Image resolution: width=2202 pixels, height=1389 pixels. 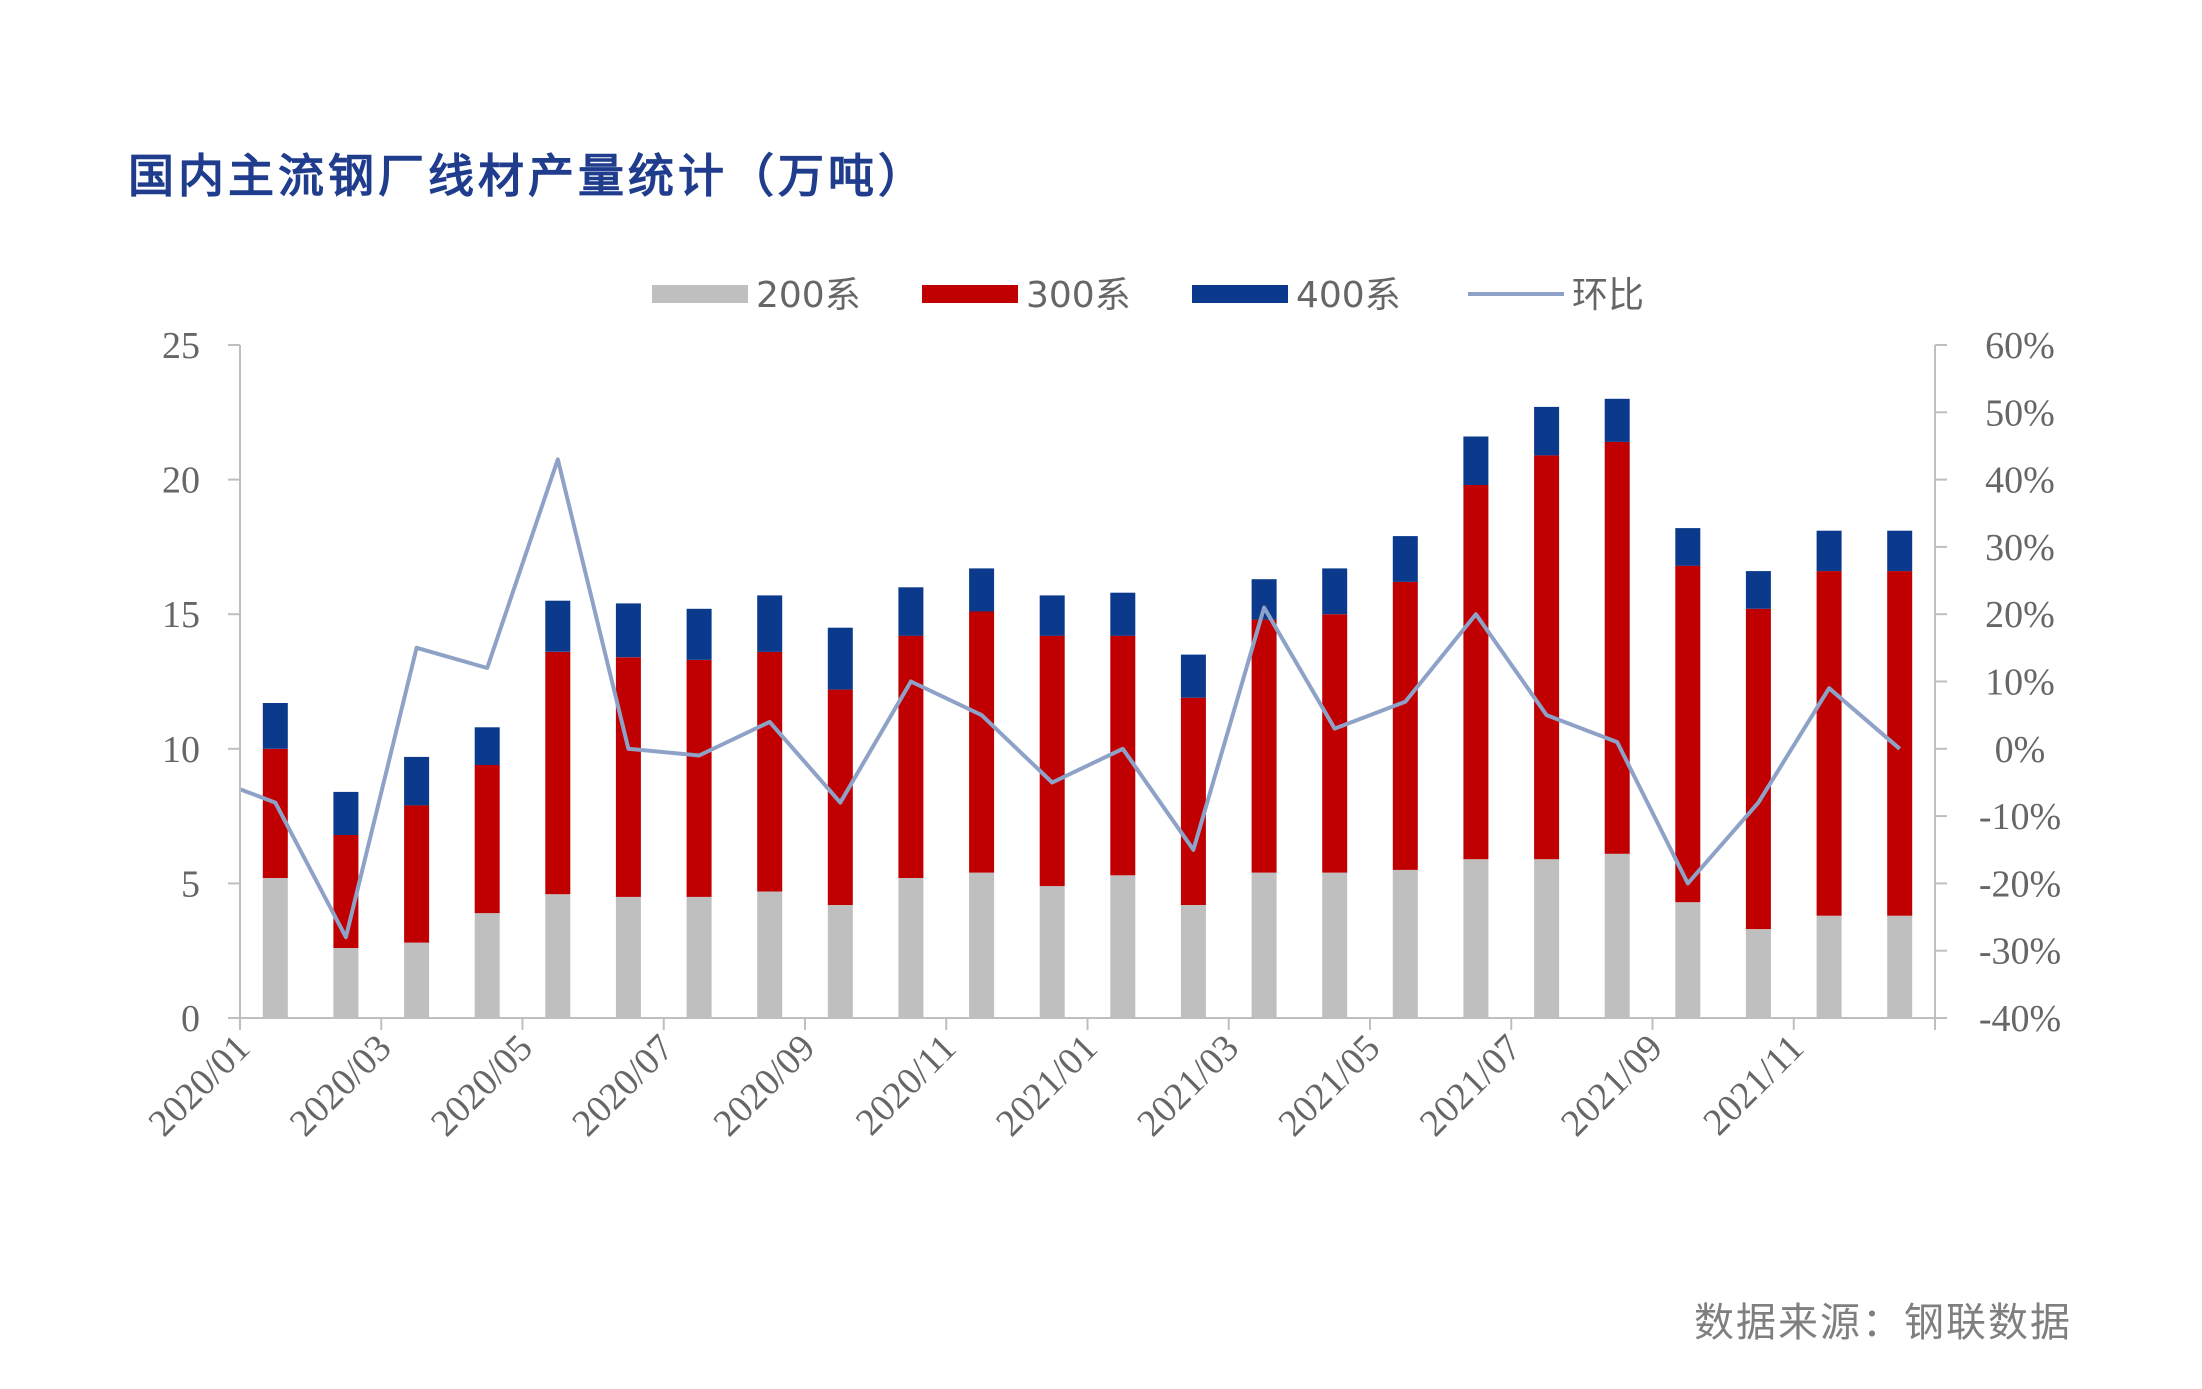 I want to click on bar-200系-2021/12, so click(x=1900, y=966).